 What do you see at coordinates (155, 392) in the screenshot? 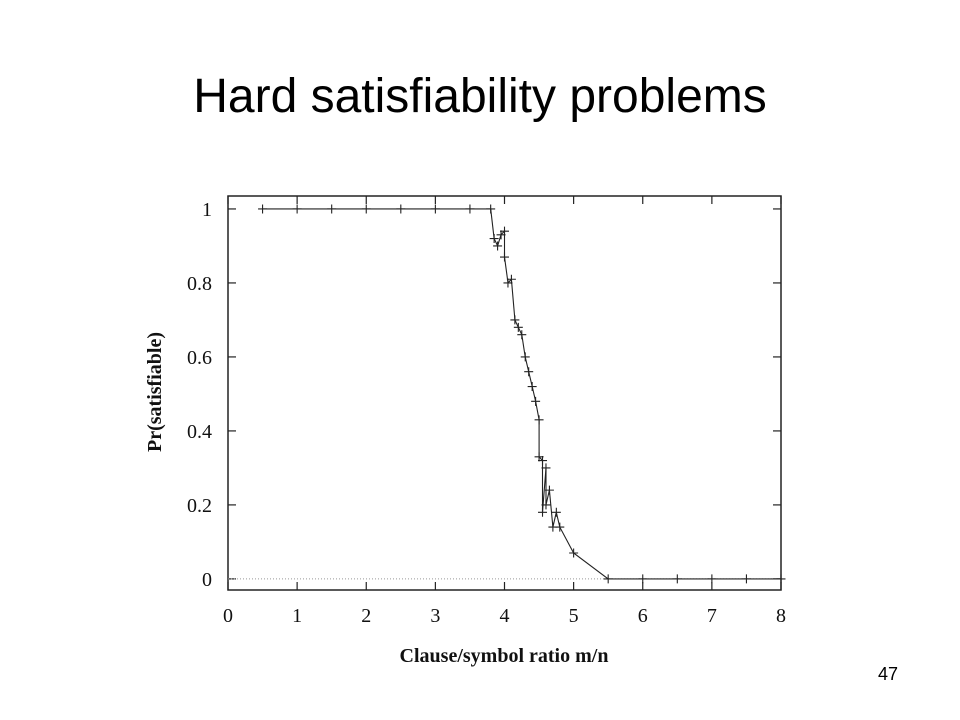
I see `y-axis-title: Pr(satisfiable)` at bounding box center [155, 392].